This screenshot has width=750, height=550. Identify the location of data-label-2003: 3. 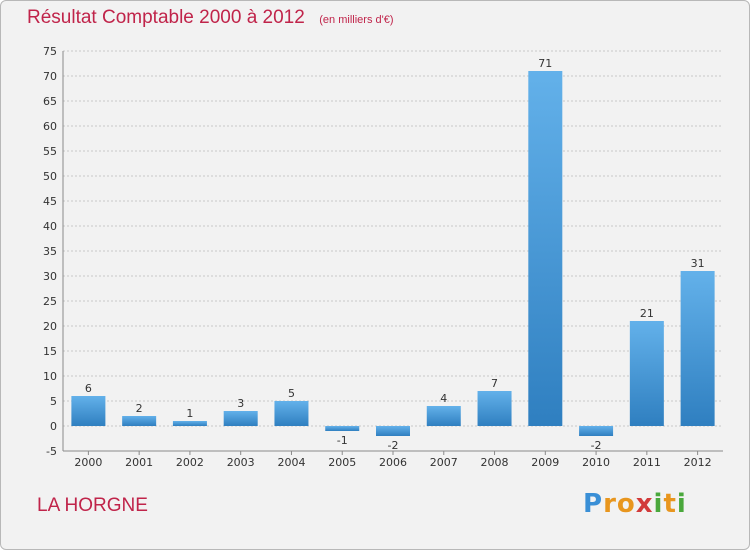
(240, 403).